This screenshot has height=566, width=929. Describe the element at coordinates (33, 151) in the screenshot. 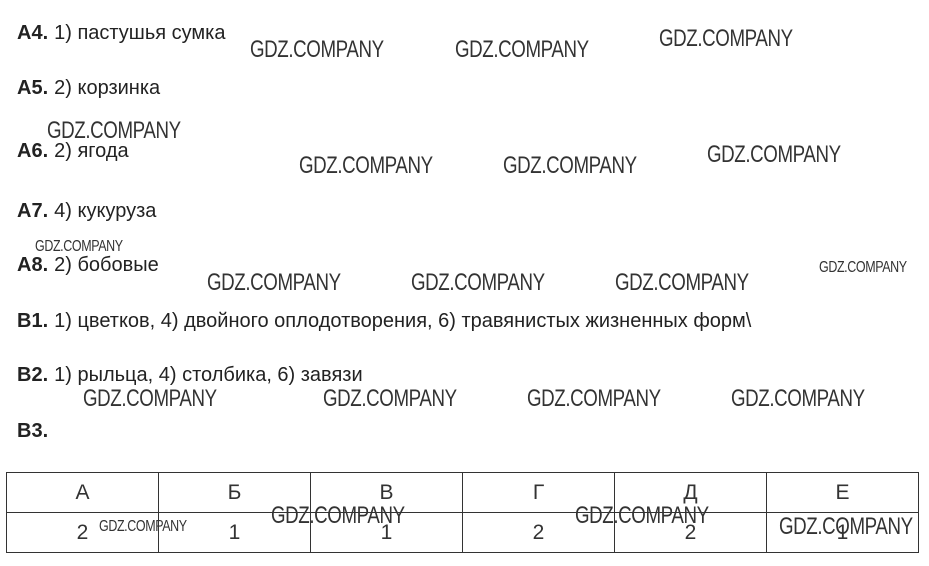

I see `answer-label: А6.` at that location.